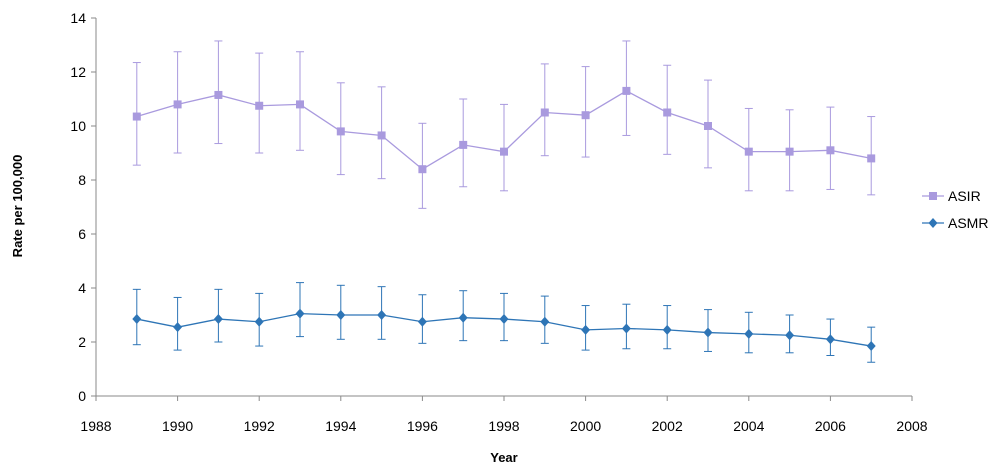  What do you see at coordinates (968, 223) in the screenshot?
I see `legend-label: ASMR` at bounding box center [968, 223].